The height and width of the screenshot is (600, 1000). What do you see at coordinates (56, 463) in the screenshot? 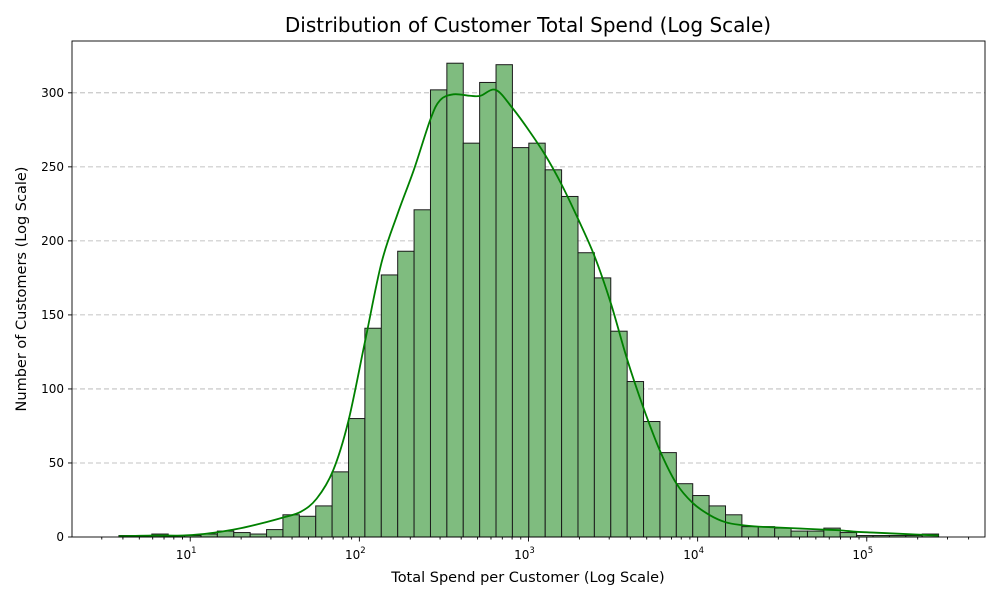
I see `y-tick-label: 50` at bounding box center [56, 463].